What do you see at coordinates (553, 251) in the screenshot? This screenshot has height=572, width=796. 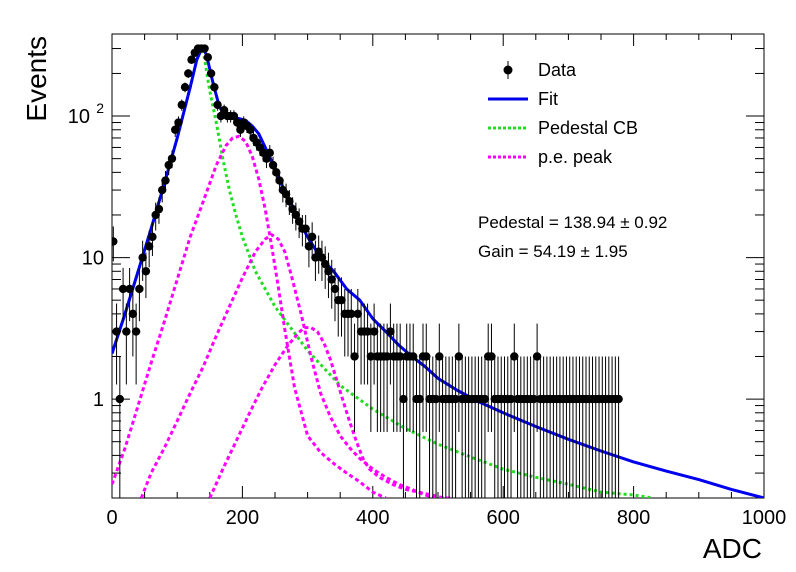 I see `gain-annotation: Gain = 54.19 ± 1.95` at bounding box center [553, 251].